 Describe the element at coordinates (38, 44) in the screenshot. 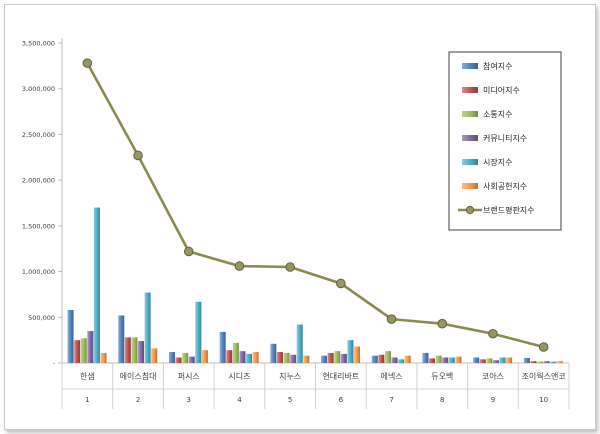

I see `y-tick-label: 3,500,000` at that location.